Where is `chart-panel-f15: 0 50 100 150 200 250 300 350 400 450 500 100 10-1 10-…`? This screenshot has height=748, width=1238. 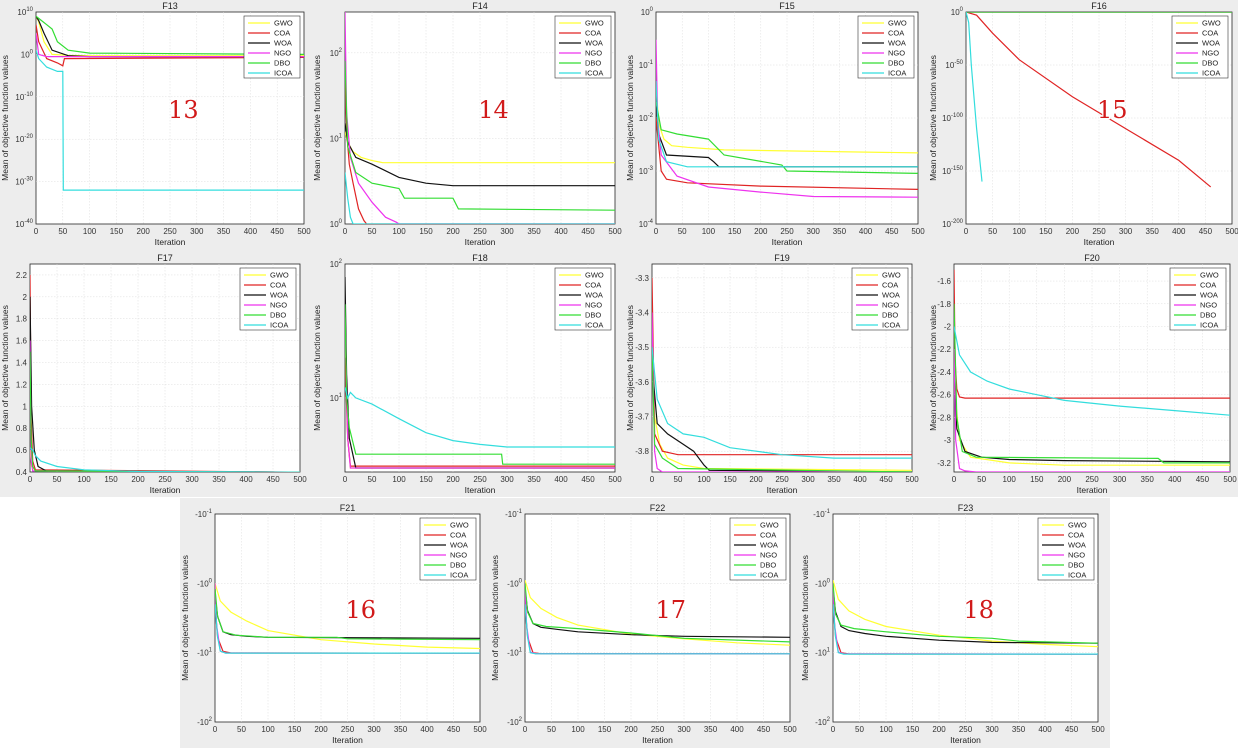
chart-panel-f15: 0 50 100 150 200 250 300 350 400 450 500 100 10-1 10-… is located at coordinates (776, 125).